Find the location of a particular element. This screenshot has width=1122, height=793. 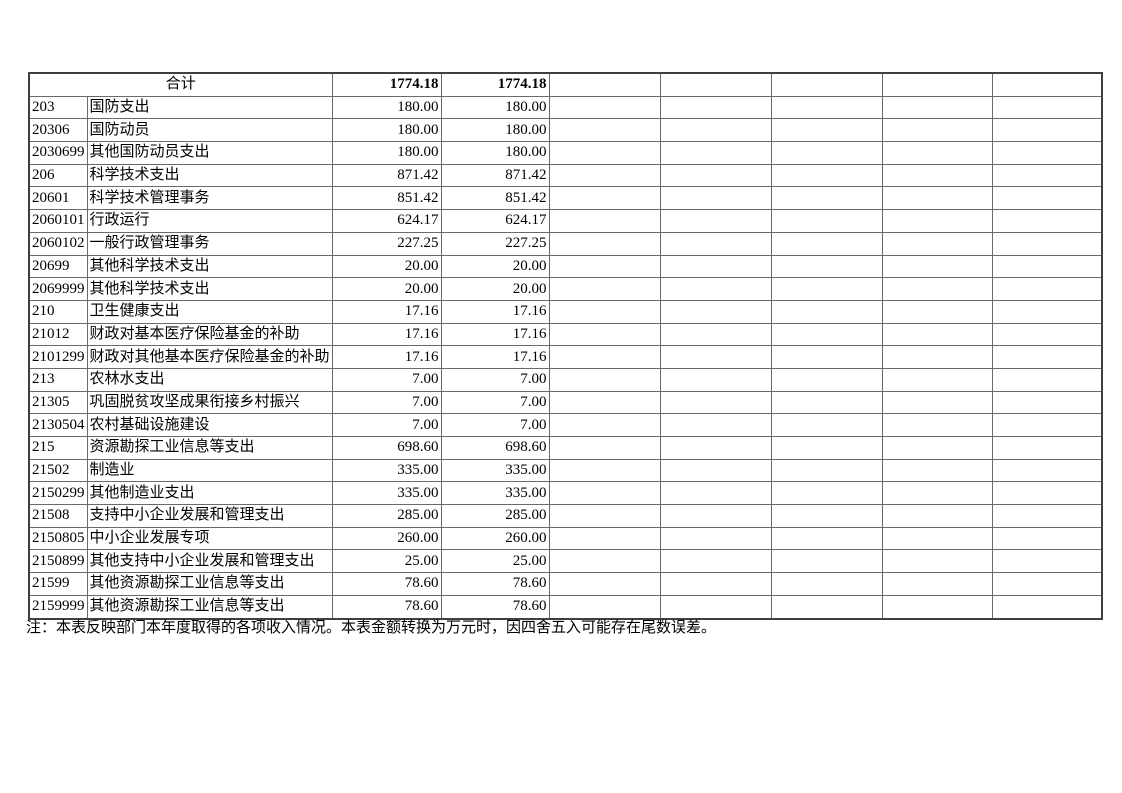

desc-cell: 制造业 is located at coordinates (209, 470).